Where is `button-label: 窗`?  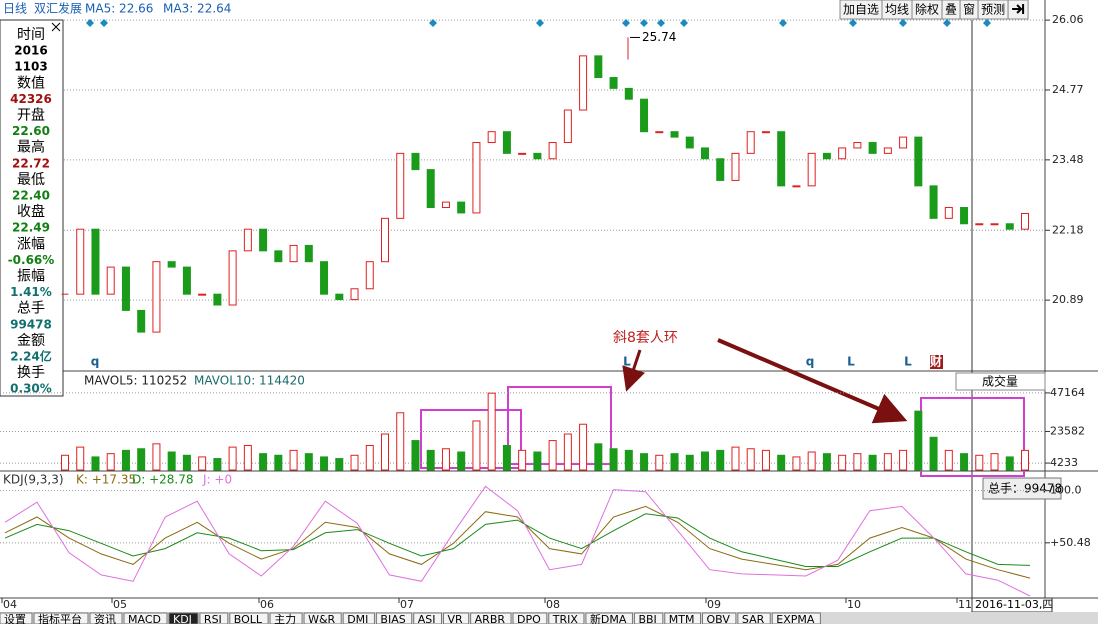
button-label: 窗 is located at coordinates (969, 10).